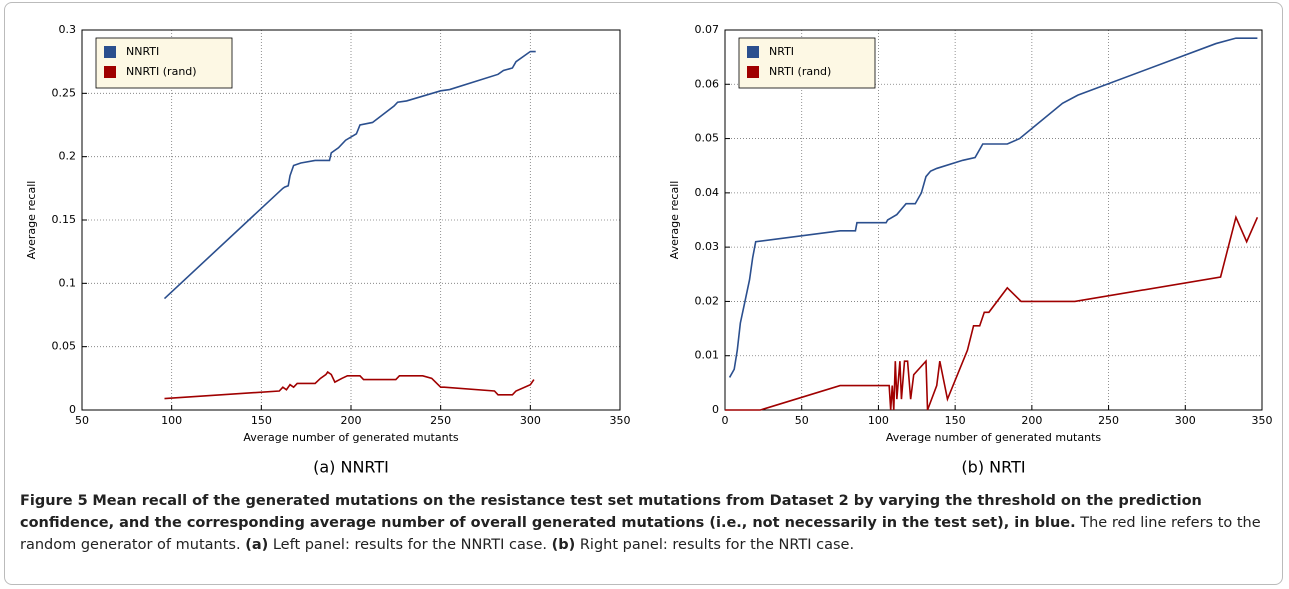  Describe the element at coordinates (781, 51) in the screenshot. I see `legend-label: NRTI` at that location.